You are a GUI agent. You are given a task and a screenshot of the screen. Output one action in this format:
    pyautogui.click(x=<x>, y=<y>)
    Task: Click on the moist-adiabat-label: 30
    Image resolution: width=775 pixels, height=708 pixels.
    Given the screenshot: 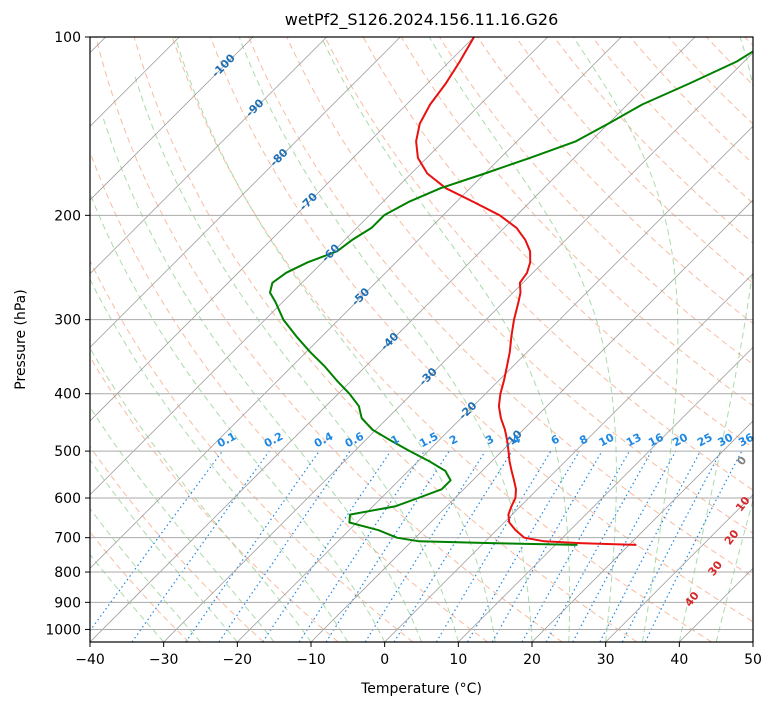 What is the action you would take?
    pyautogui.click(x=715, y=568)
    